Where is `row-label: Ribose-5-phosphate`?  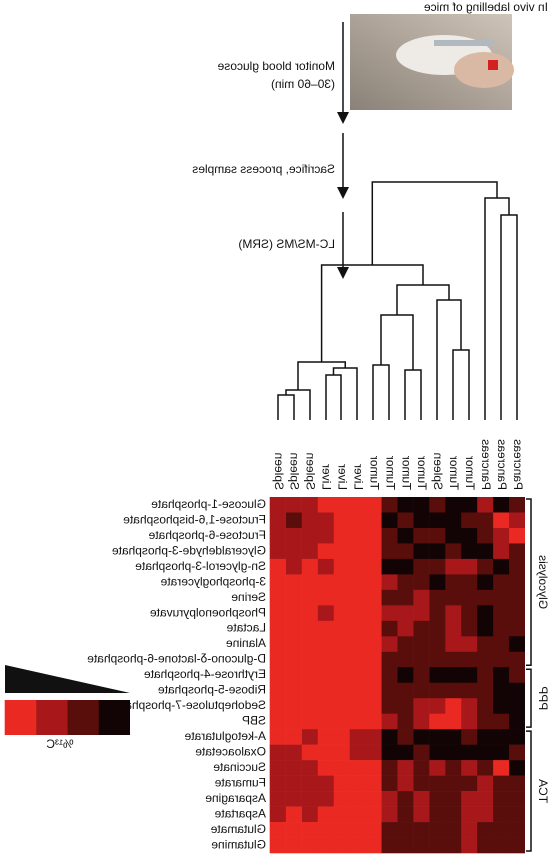
row-label: Ribose-5-phosphate is located at coordinates (212, 690).